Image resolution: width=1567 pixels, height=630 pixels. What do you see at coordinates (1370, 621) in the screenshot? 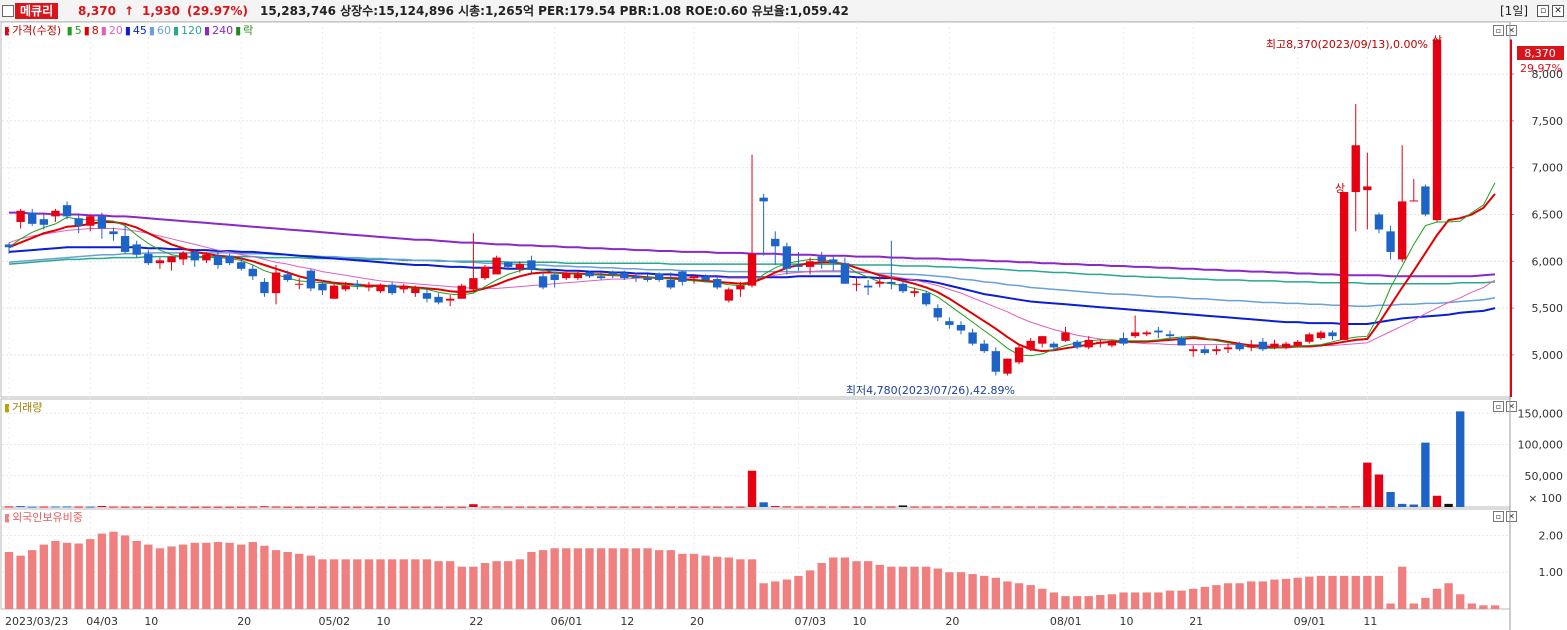
I see `date-tick-label: 11` at bounding box center [1370, 621].